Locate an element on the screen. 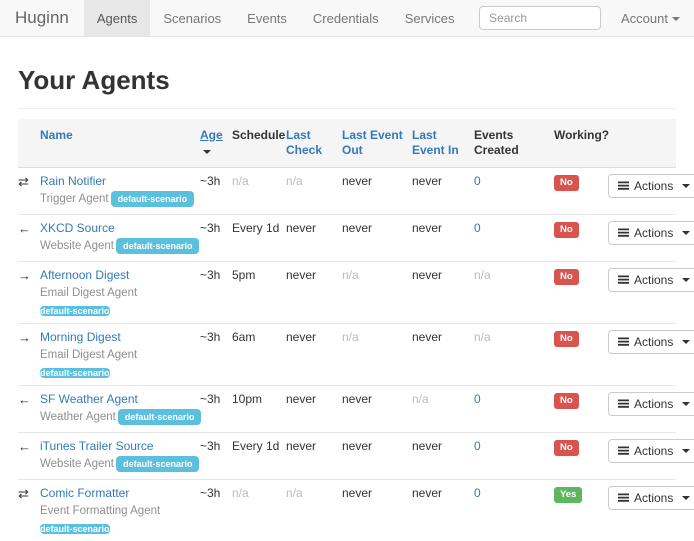  column-header-working: Working? is located at coordinates (581, 143).